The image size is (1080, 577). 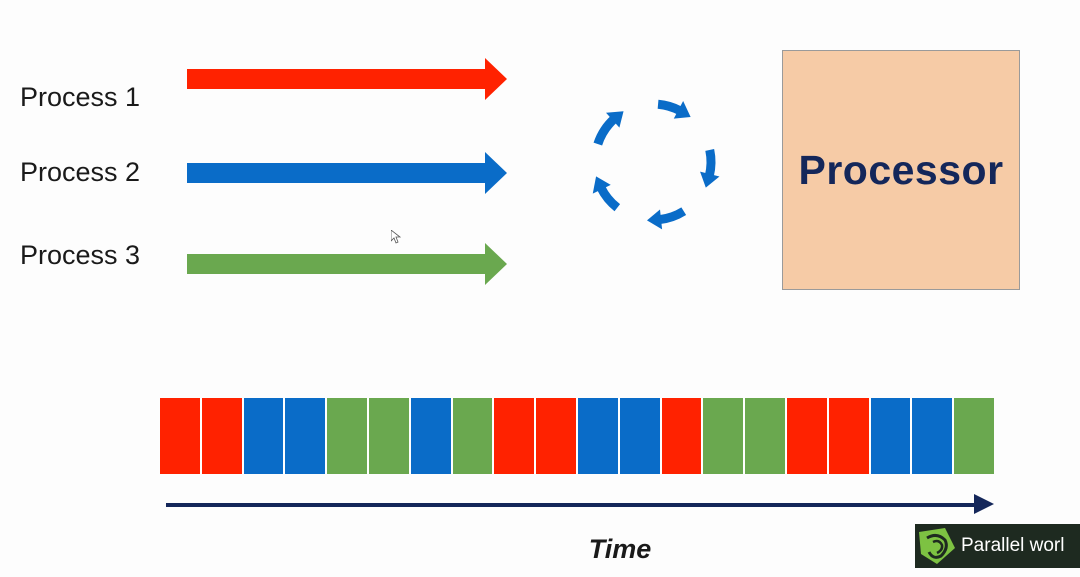 I want to click on mouse-pointer-icon, so click(x=396, y=237).